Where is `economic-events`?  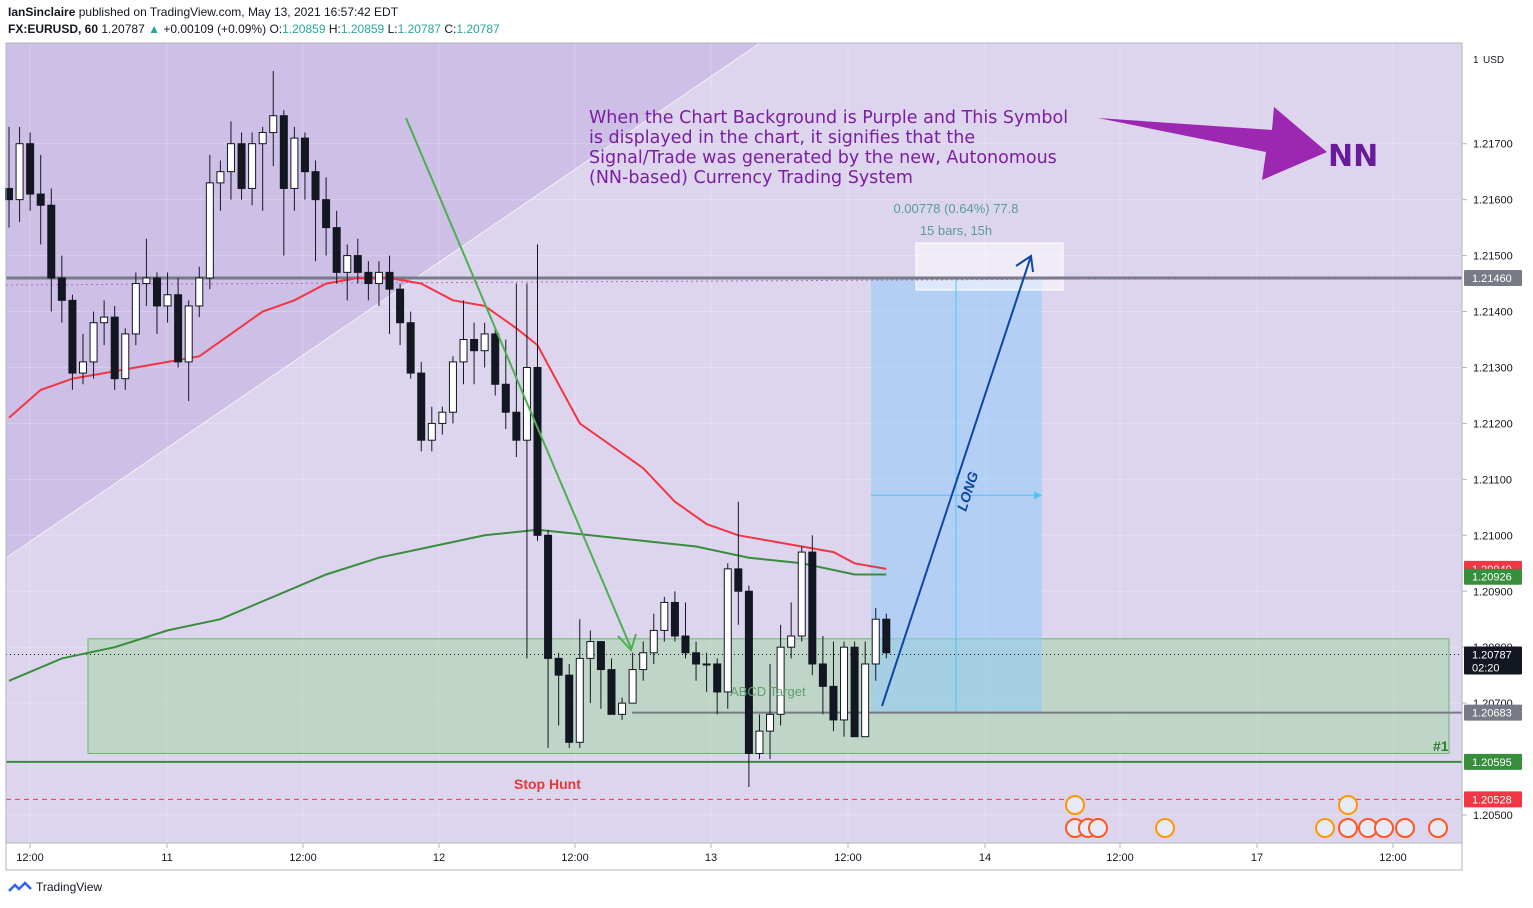 economic-events is located at coordinates (1256, 816).